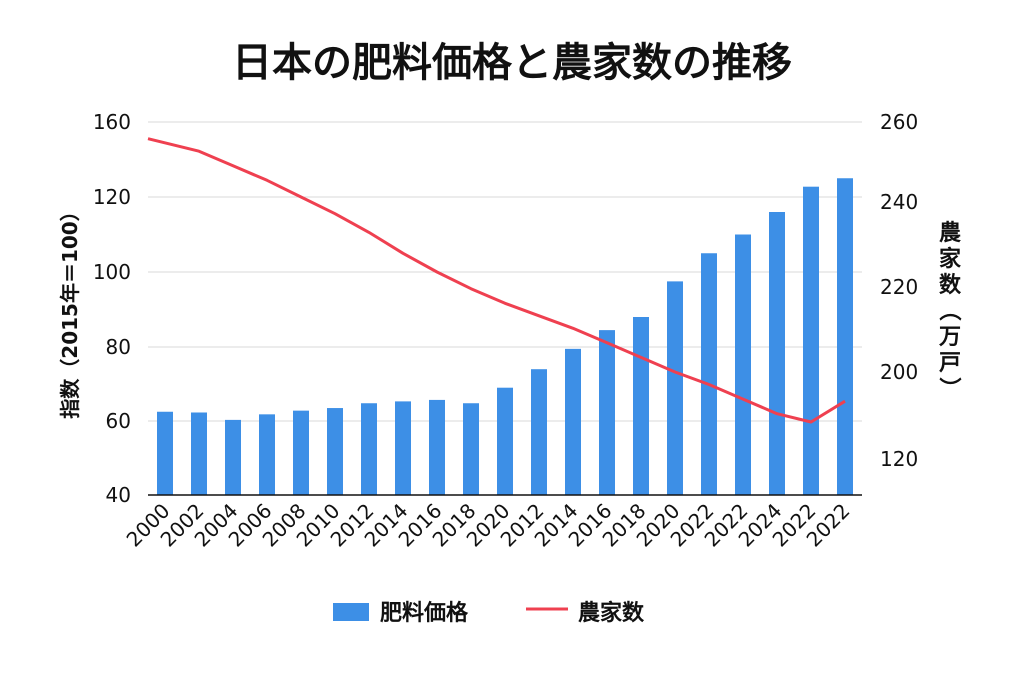 Image resolution: width=1024 pixels, height=683 pixels. I want to click on left-axis-label: 指数（2015年＝100）, so click(70, 309).